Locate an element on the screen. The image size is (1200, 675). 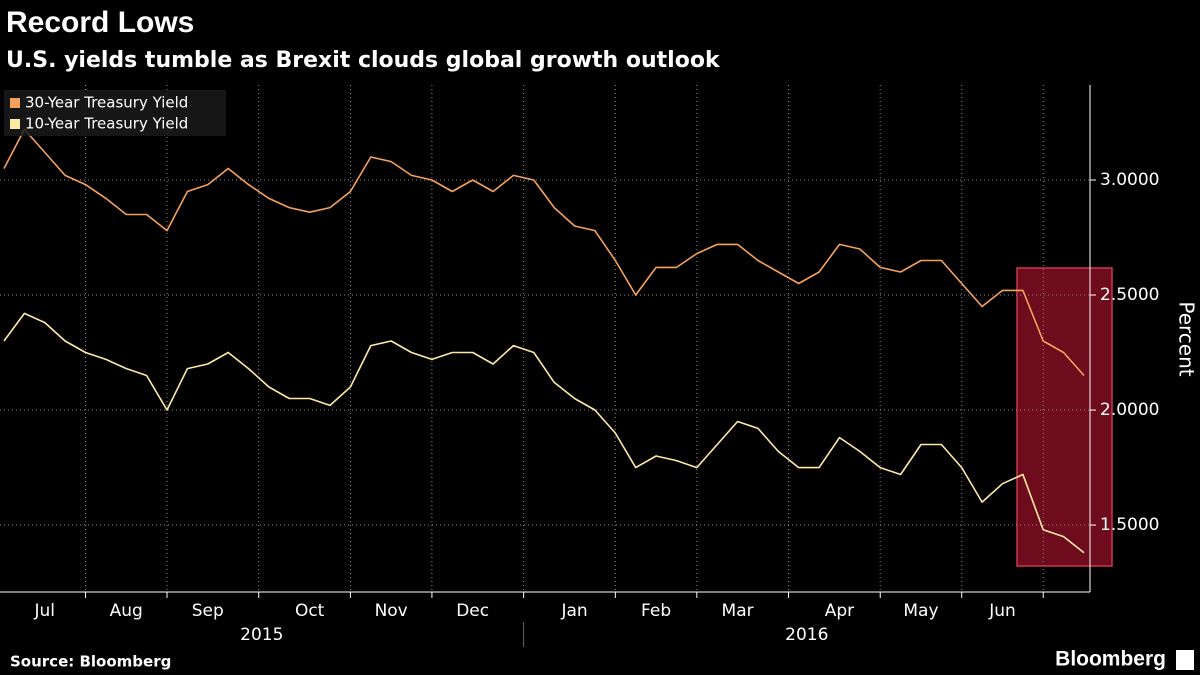
y-tick-label: 2.0000 is located at coordinates (1129, 410).